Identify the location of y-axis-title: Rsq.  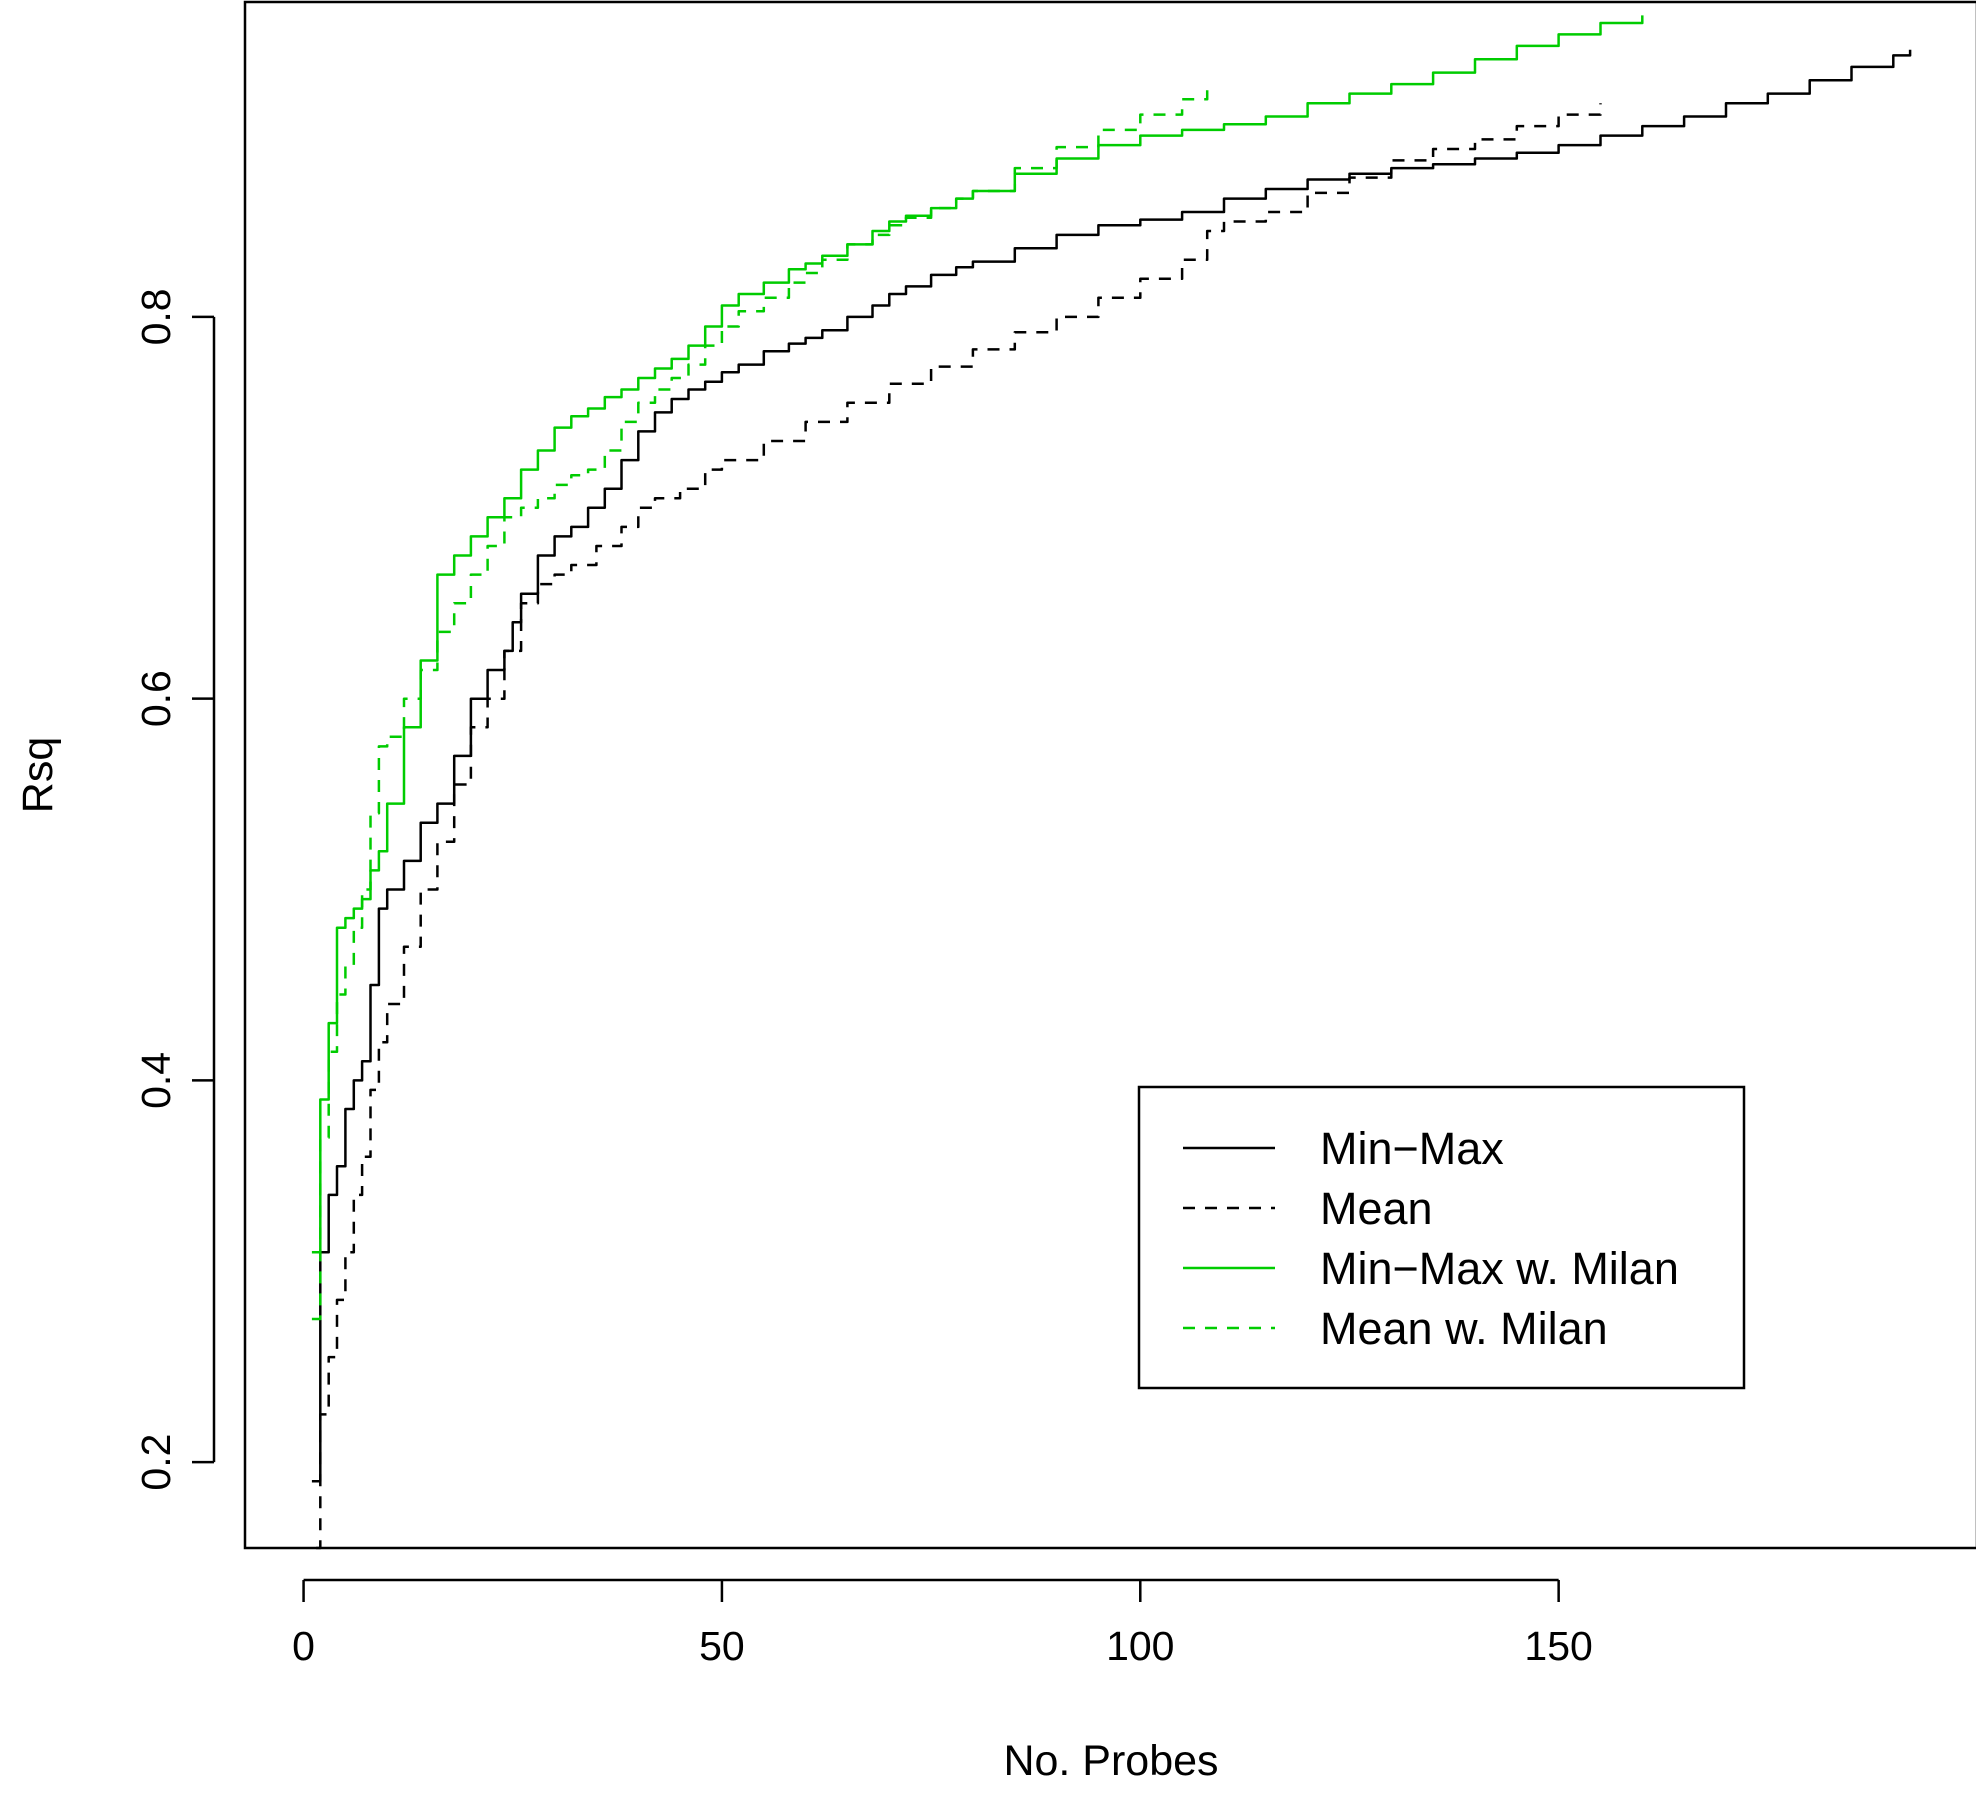
(38, 775).